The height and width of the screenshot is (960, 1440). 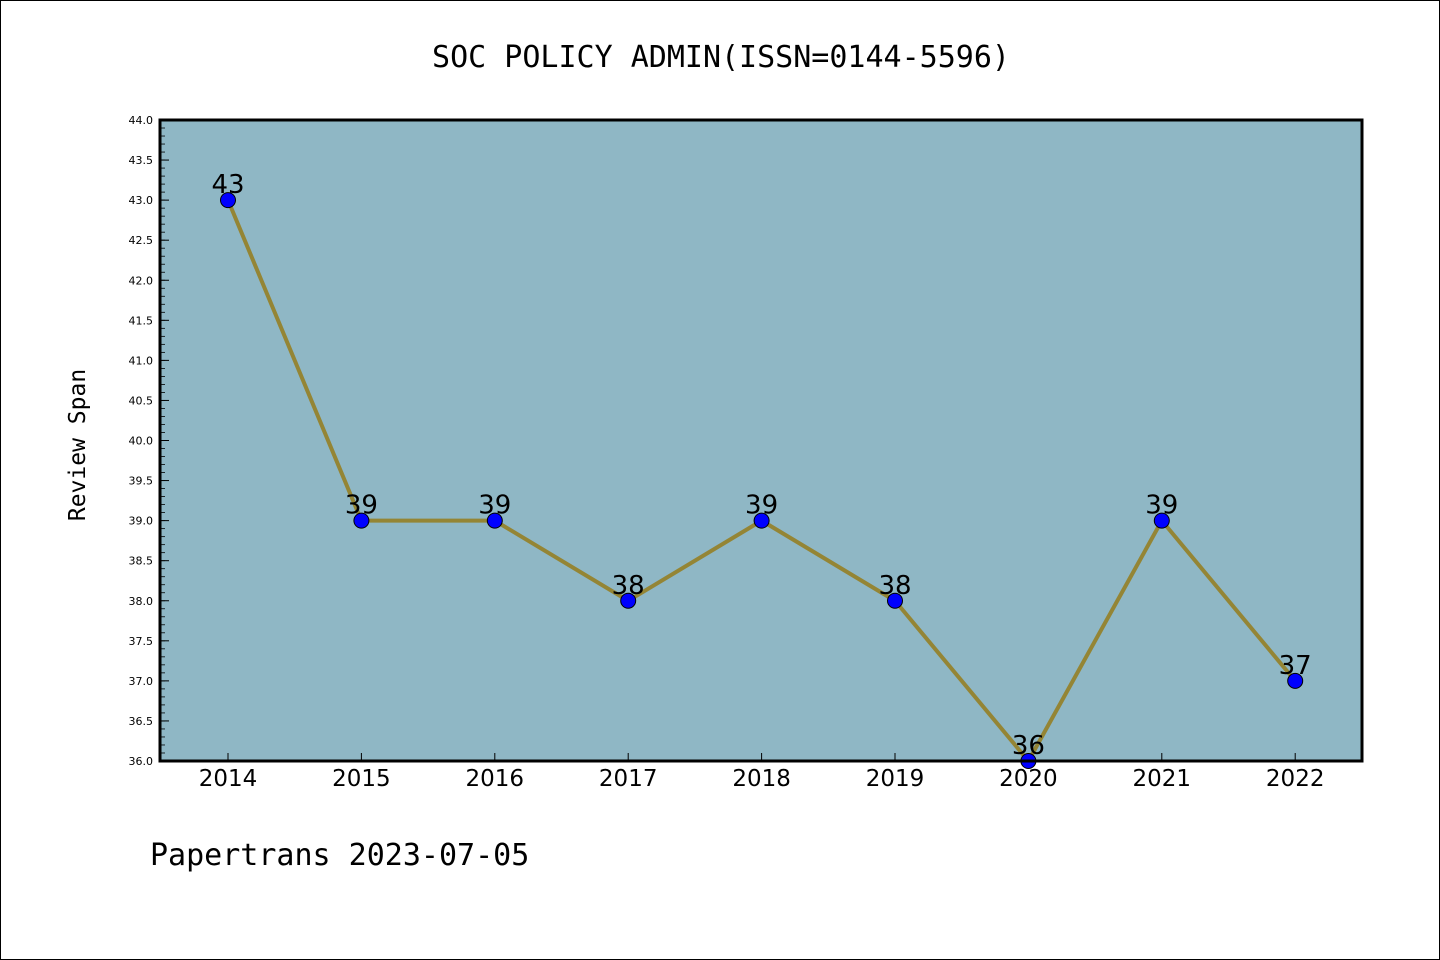 What do you see at coordinates (361, 779) in the screenshot?
I see `x-tick-label: 2015` at bounding box center [361, 779].